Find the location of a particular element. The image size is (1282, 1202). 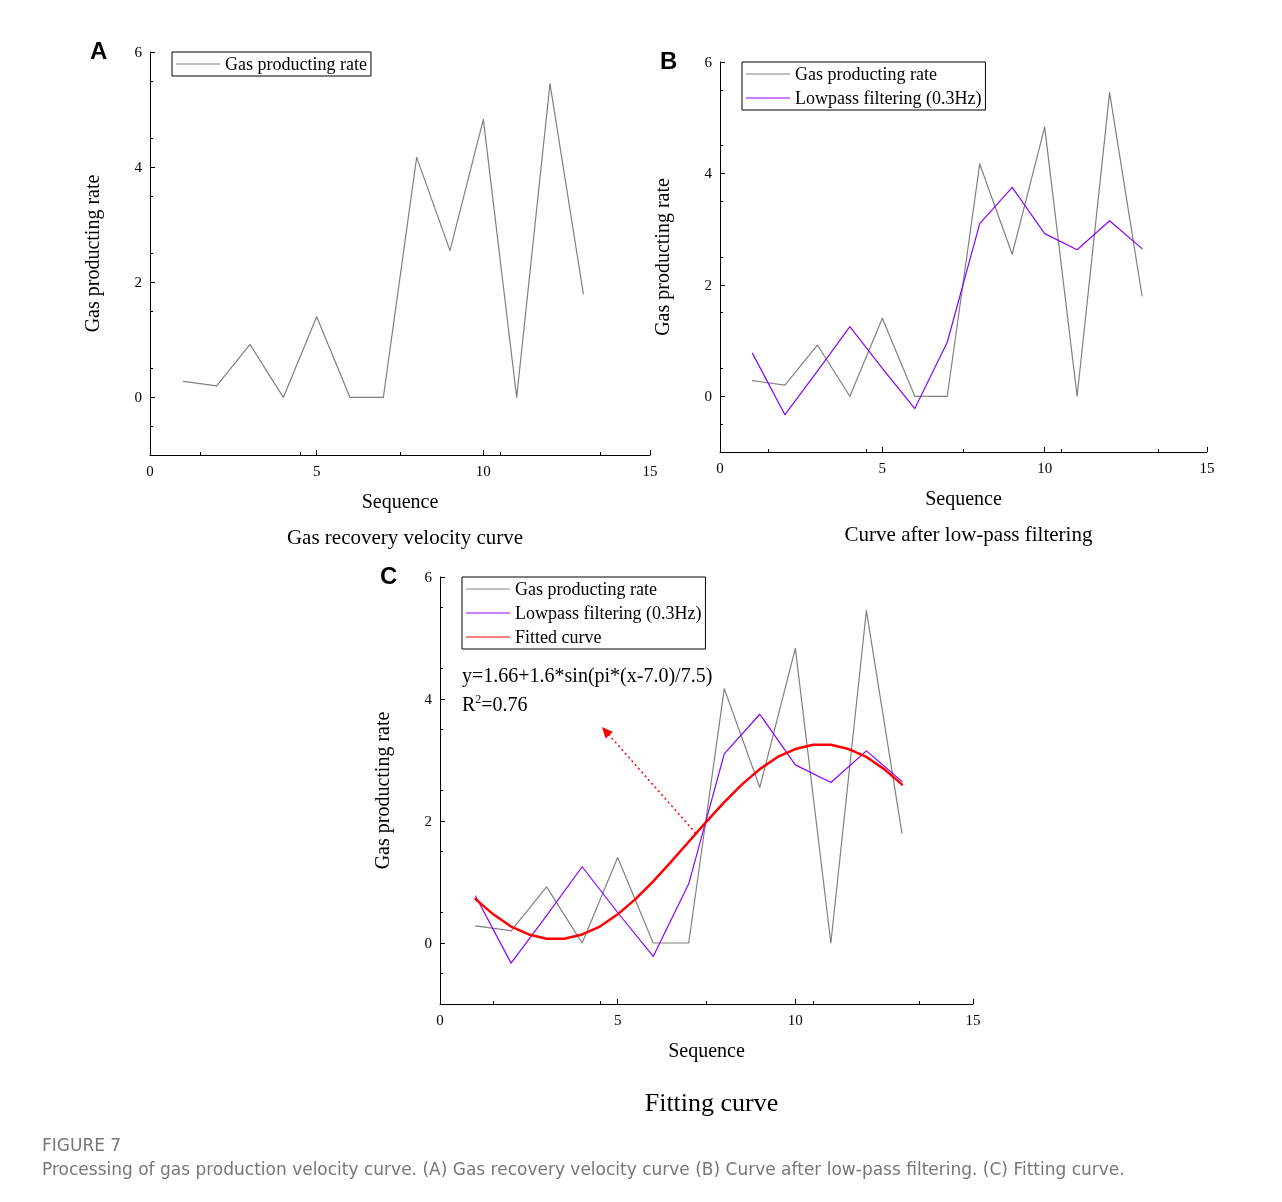

text: B is located at coordinates (669, 60).